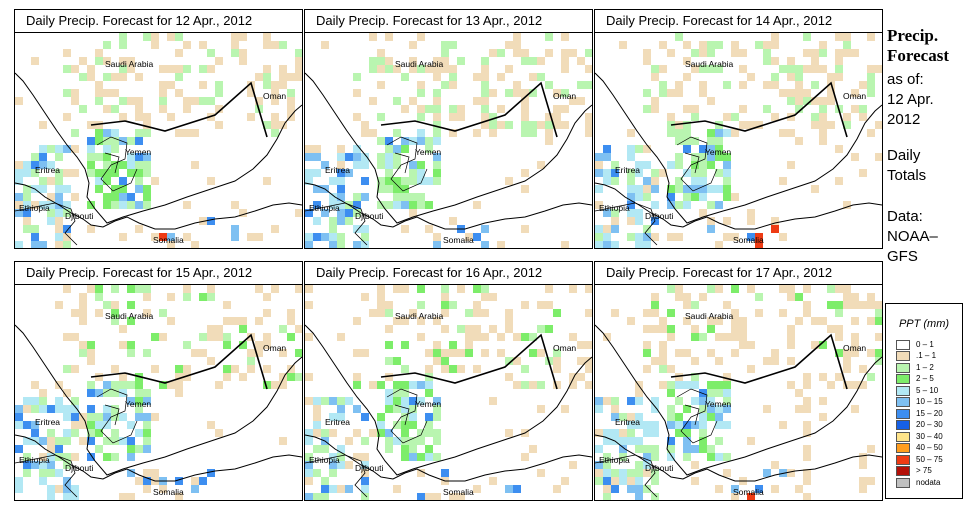 The height and width of the screenshot is (521, 971). I want to click on legend-swatch, so click(903, 402).